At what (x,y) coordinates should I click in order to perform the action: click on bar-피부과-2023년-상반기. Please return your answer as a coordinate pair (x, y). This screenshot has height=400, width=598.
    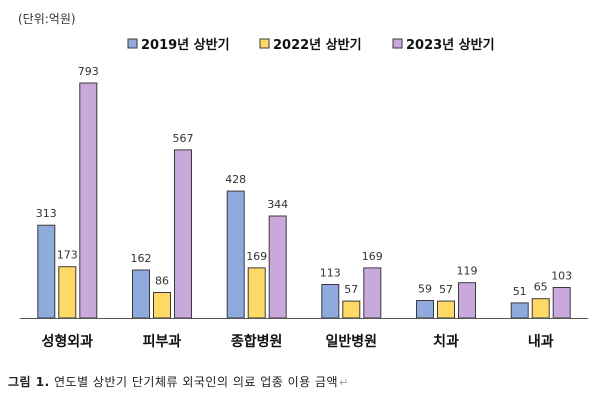
    Looking at the image, I should click on (183, 234).